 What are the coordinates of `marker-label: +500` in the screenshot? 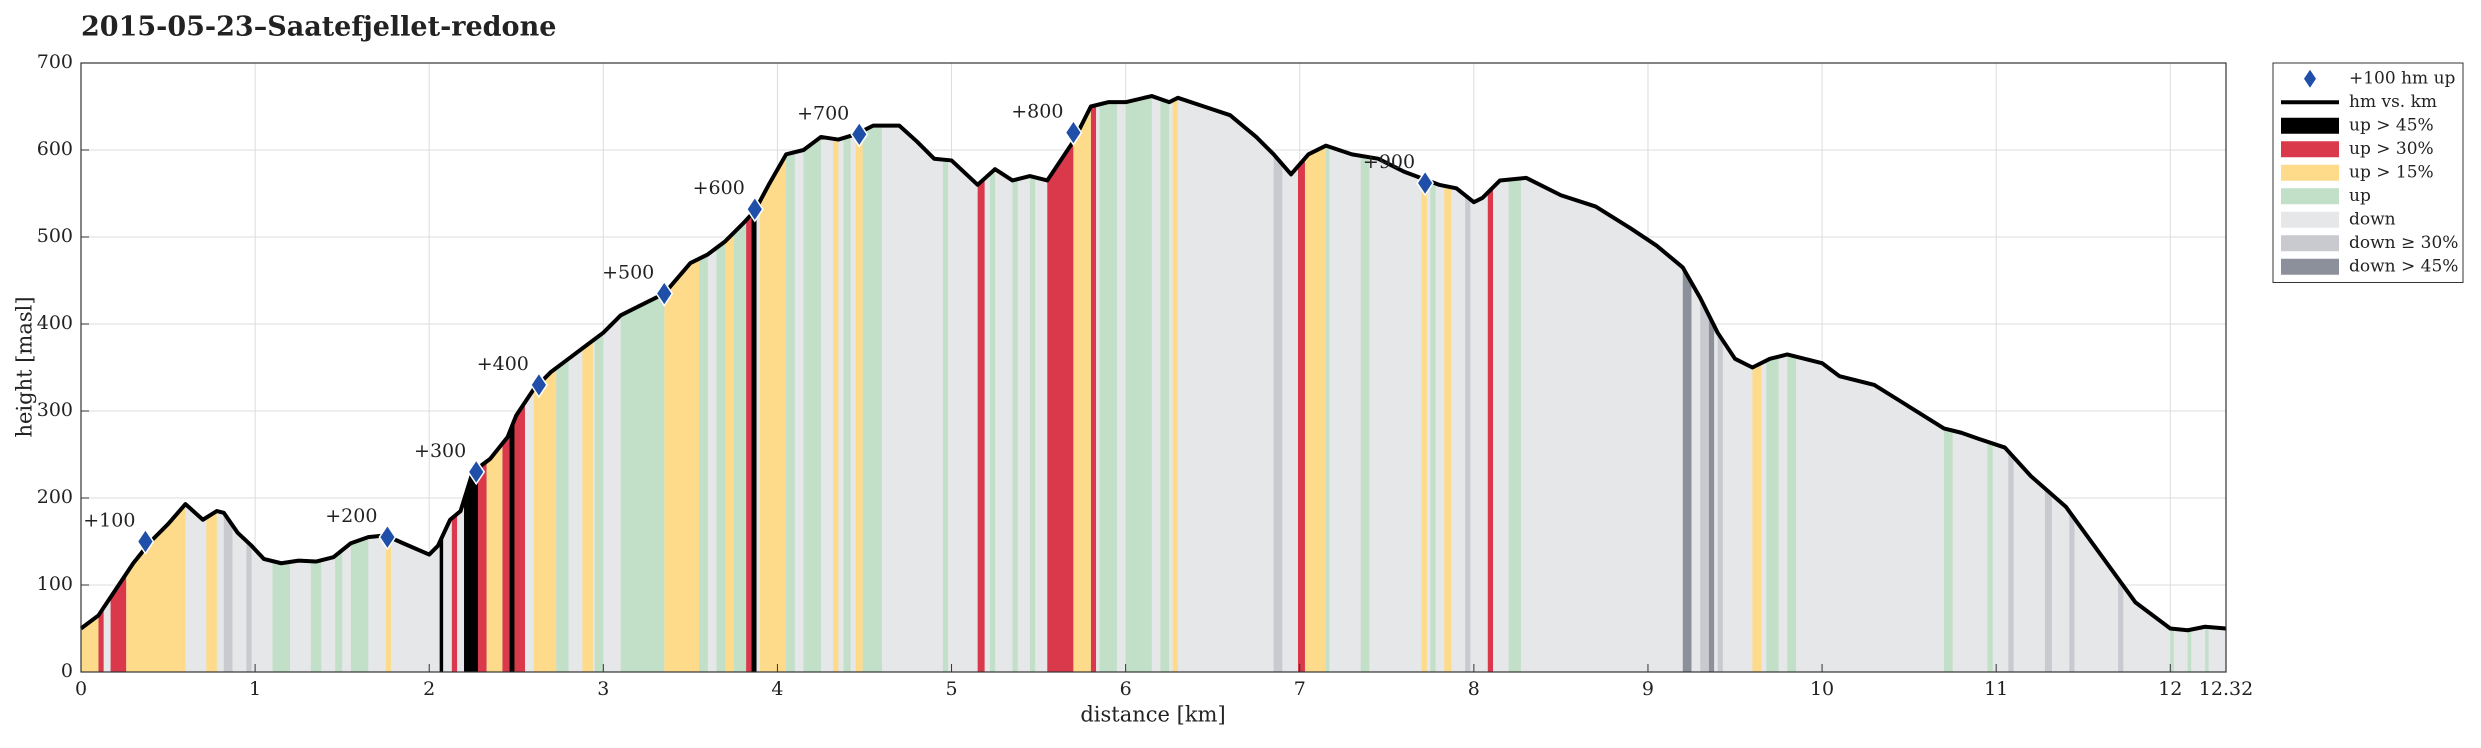 It's located at (628, 273).